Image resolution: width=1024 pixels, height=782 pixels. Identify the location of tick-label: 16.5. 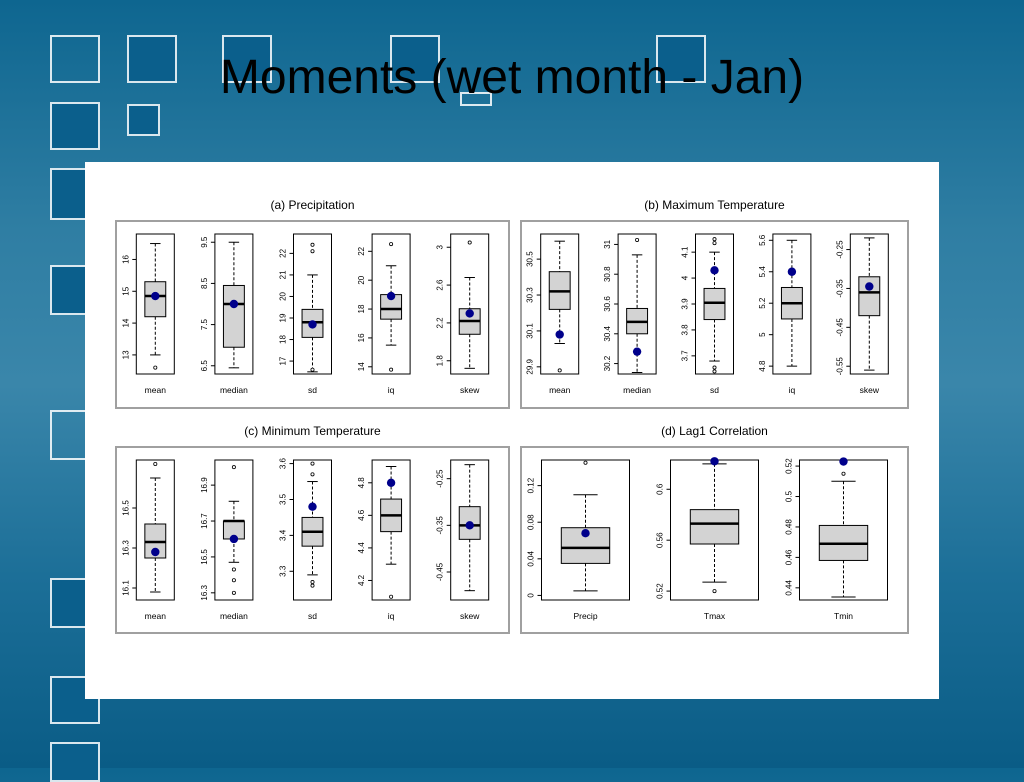
(125, 508).